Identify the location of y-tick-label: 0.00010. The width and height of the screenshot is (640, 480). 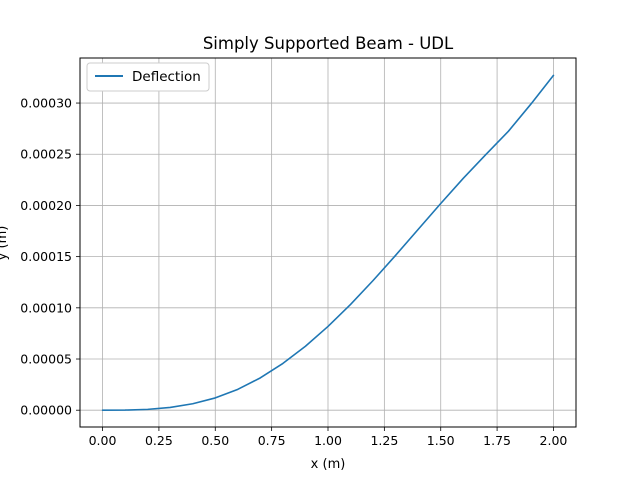
(46, 307).